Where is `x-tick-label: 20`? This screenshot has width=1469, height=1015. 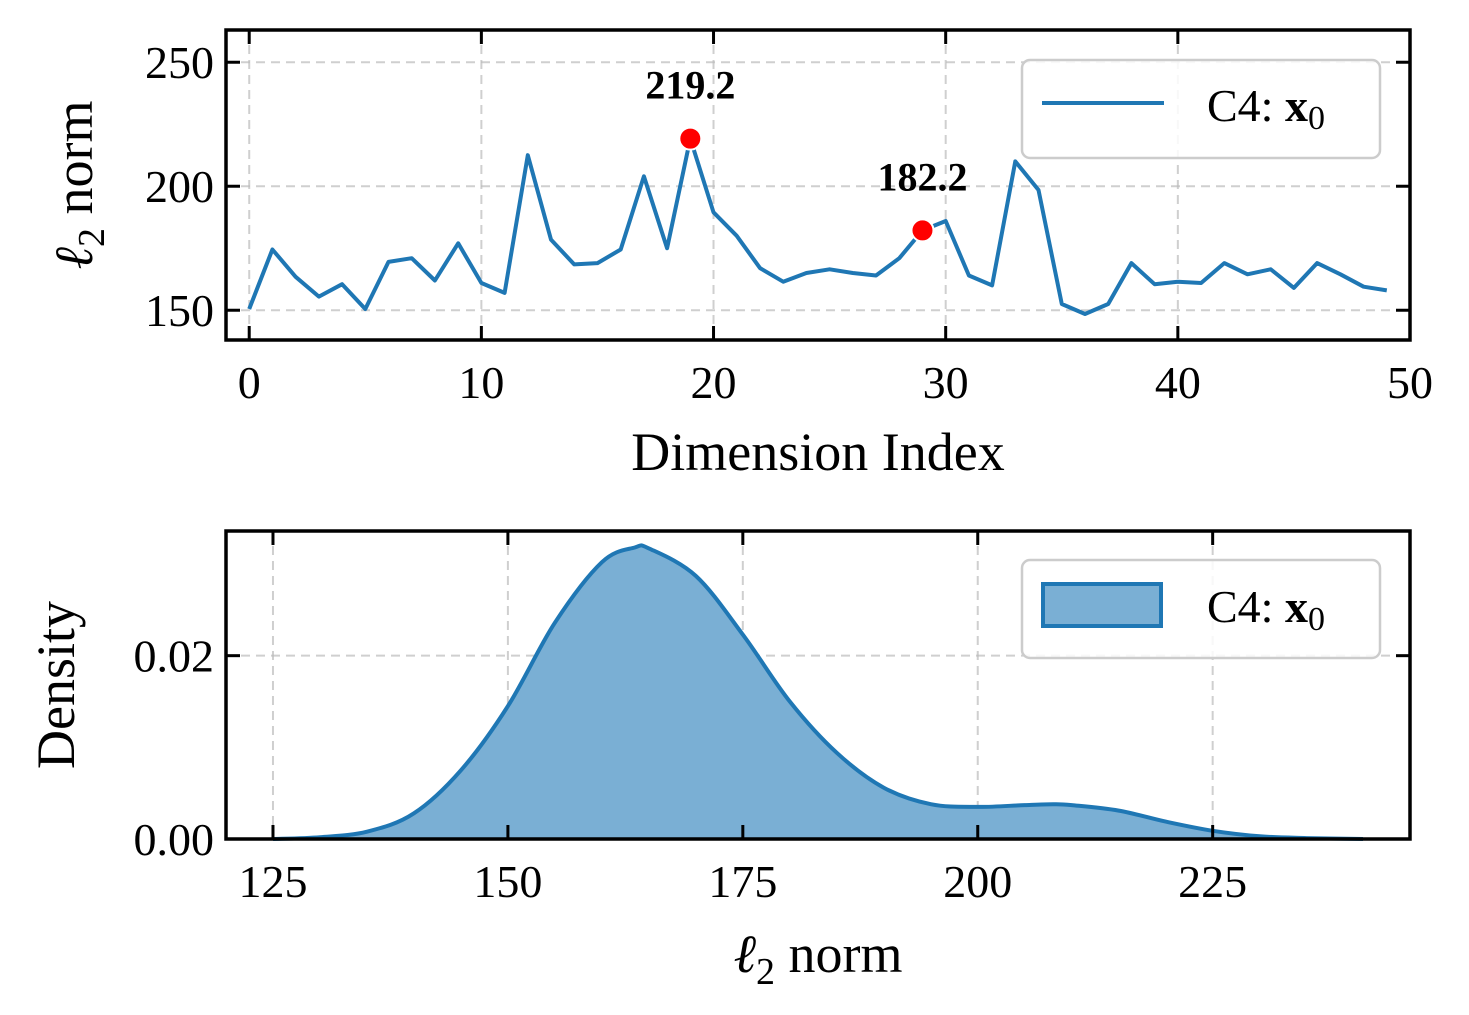 x-tick-label: 20 is located at coordinates (714, 382).